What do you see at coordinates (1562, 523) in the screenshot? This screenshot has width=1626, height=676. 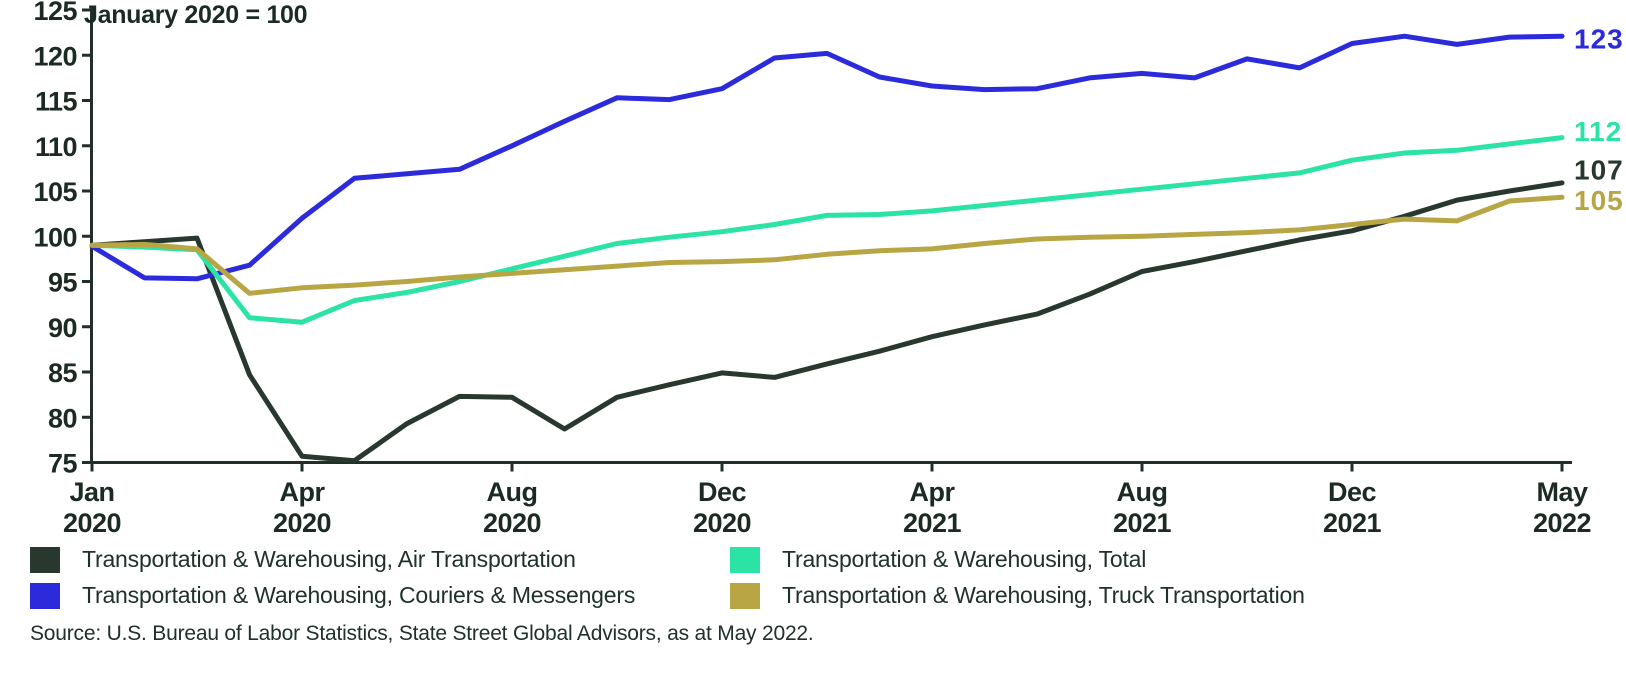 I see `x-tick-label: 2022` at bounding box center [1562, 523].